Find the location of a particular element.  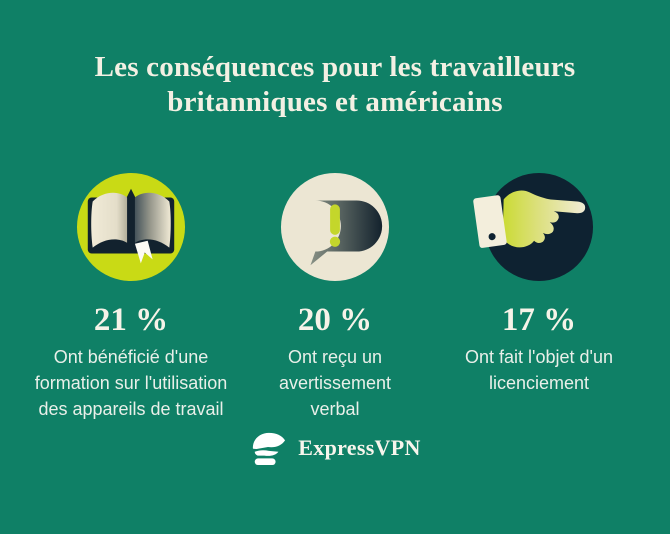

expressvpn-logo-icon is located at coordinates (268, 448).